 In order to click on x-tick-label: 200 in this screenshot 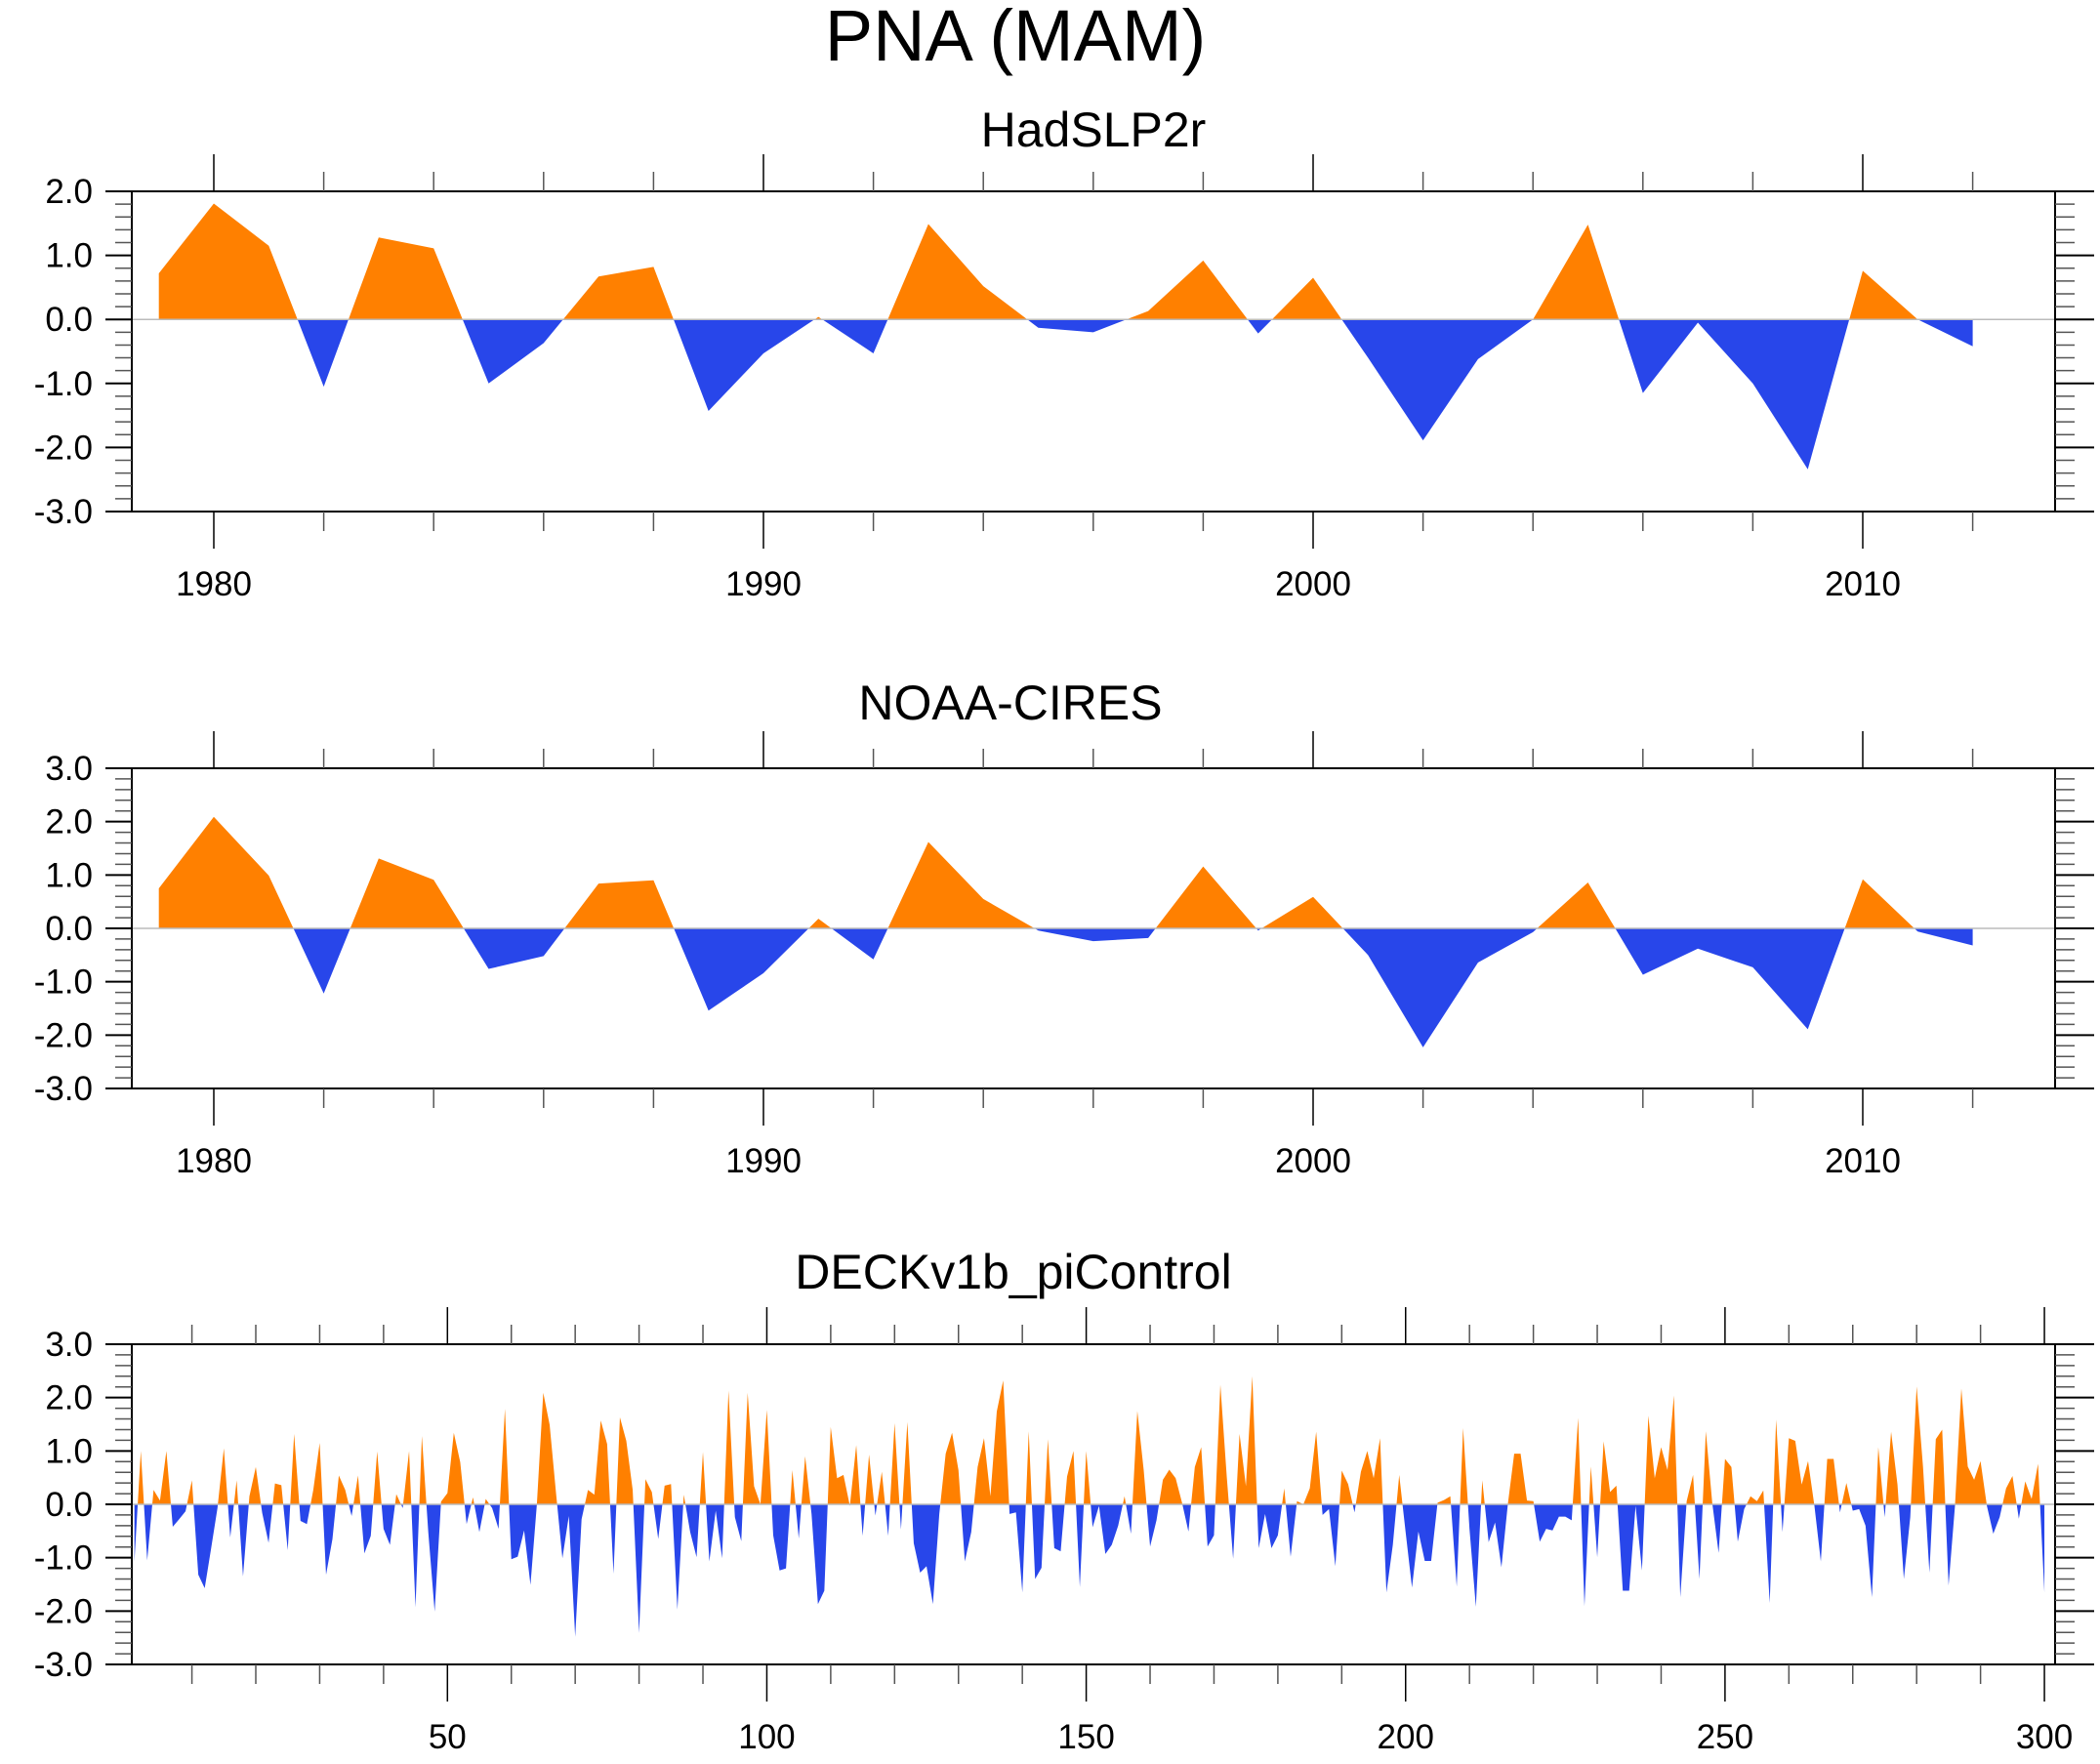, I will do `click(1406, 1737)`.